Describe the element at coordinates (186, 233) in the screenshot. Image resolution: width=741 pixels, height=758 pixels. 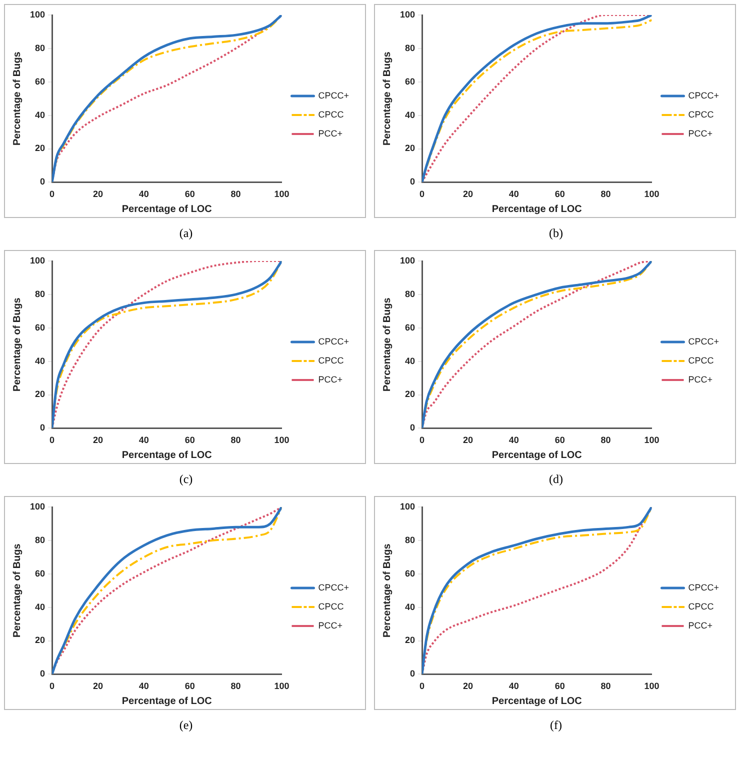
I see `text: (a)` at that location.